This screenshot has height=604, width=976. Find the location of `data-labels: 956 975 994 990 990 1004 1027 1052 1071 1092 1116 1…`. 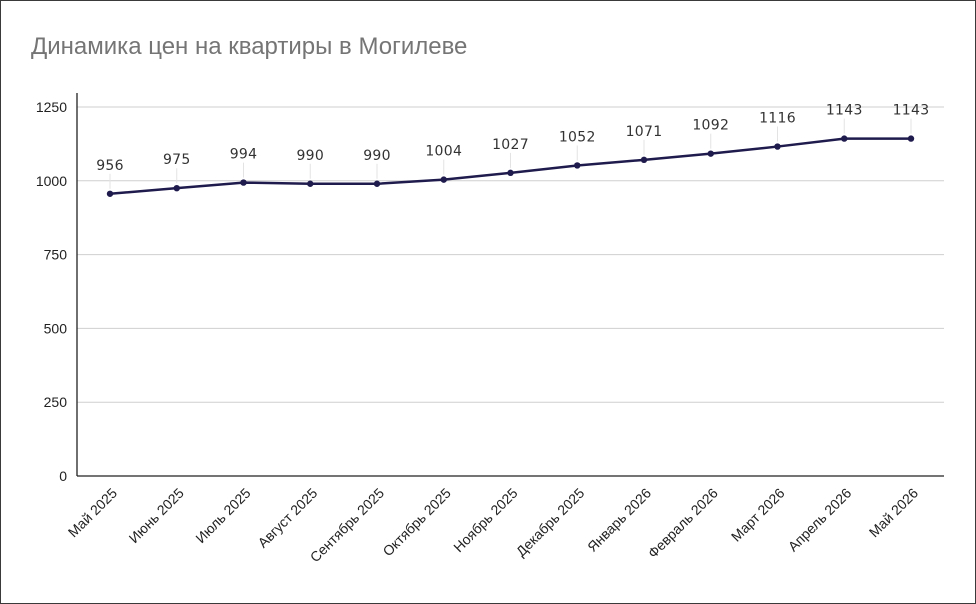

data-labels: 956 975 994 990 990 1004 1027 1052 1071 1092 1116 1… is located at coordinates (512, 146).